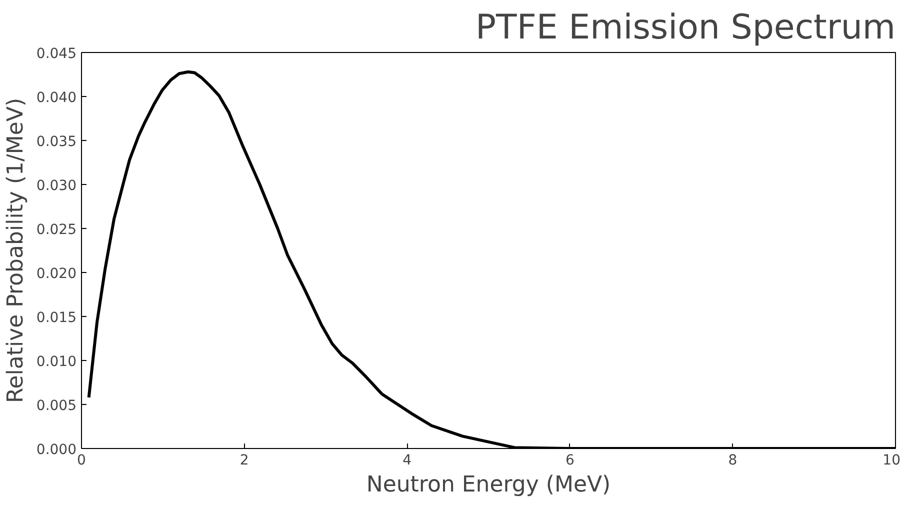  What do you see at coordinates (56, 406) in the screenshot?
I see `y-tick-label: 0.005` at bounding box center [56, 406].